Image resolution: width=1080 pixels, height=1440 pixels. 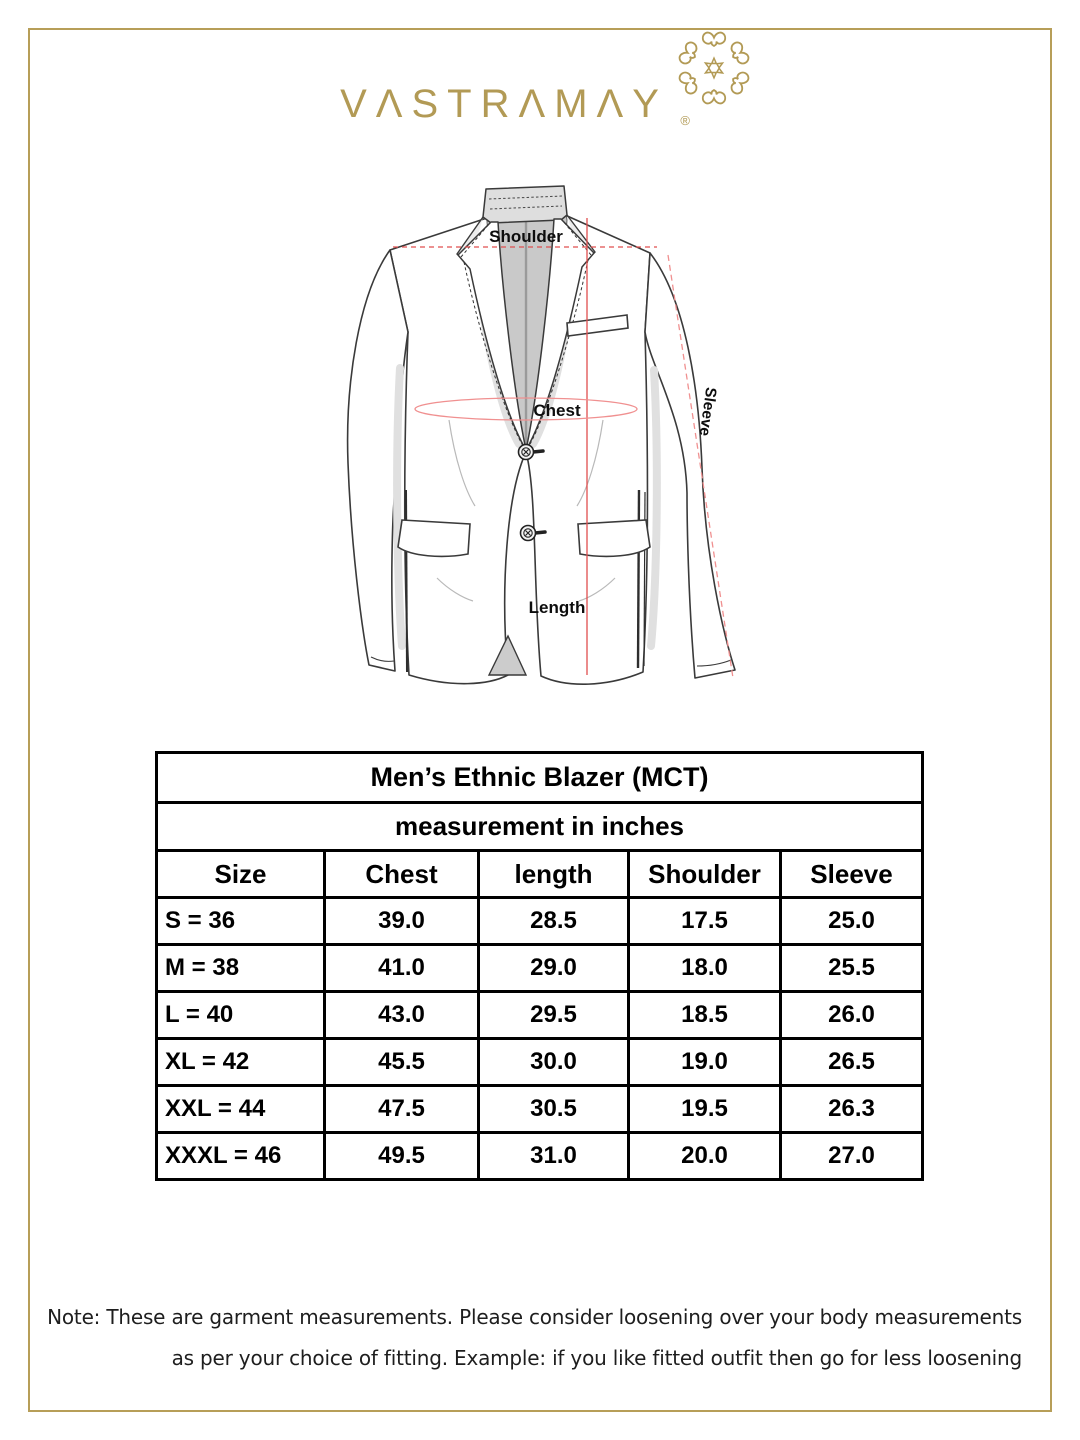 What do you see at coordinates (553, 1156) in the screenshot?
I see `measurement-cell: 31.0` at bounding box center [553, 1156].